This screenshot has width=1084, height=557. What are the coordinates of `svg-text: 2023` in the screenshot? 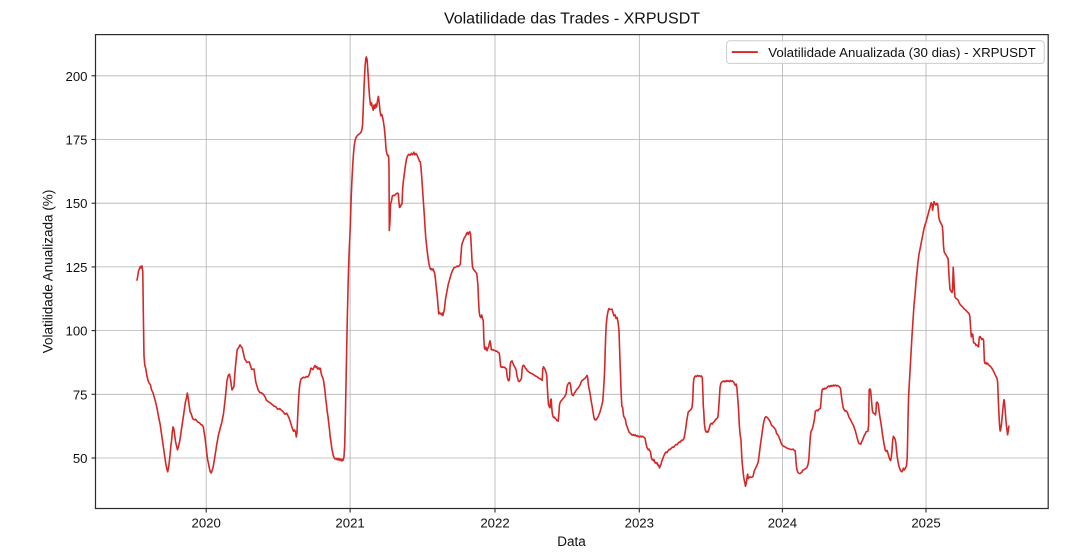 It's located at (639, 523).